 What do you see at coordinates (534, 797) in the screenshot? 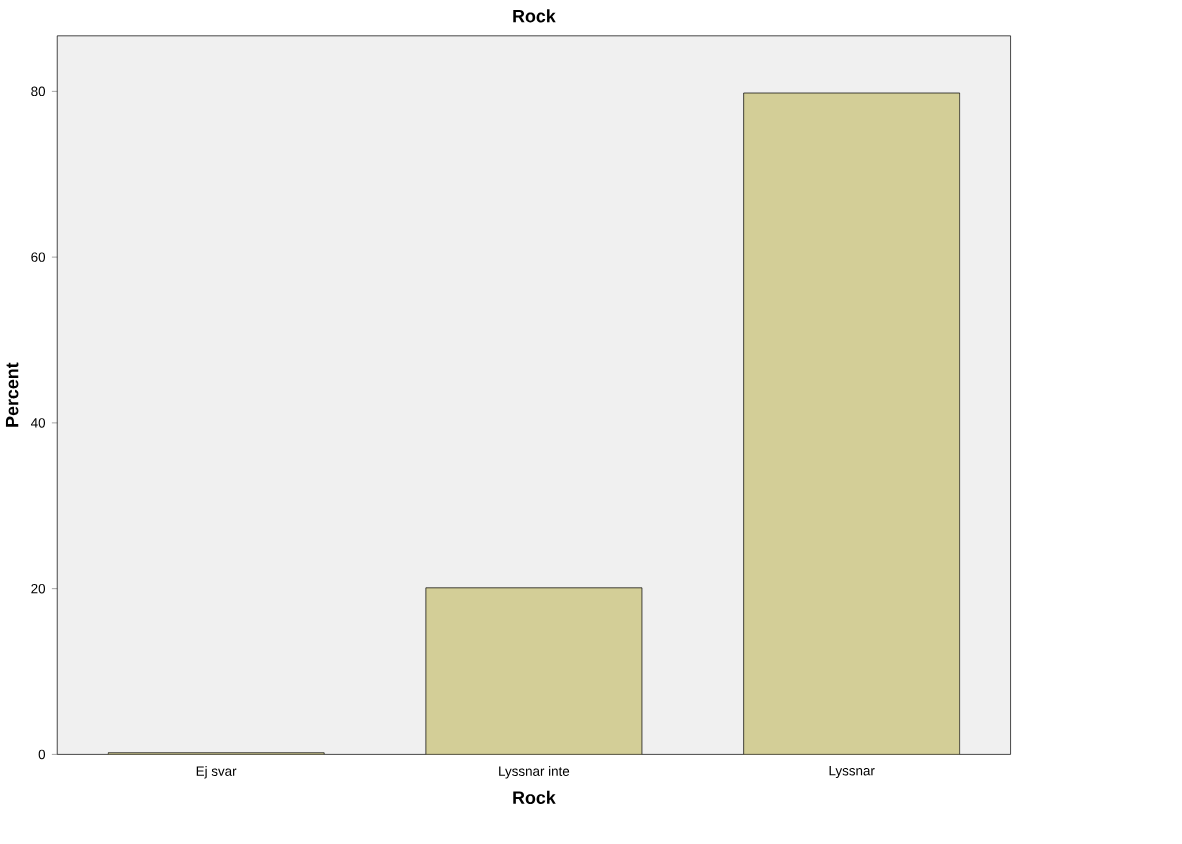
I see `x-axis-title: Rock` at bounding box center [534, 797].